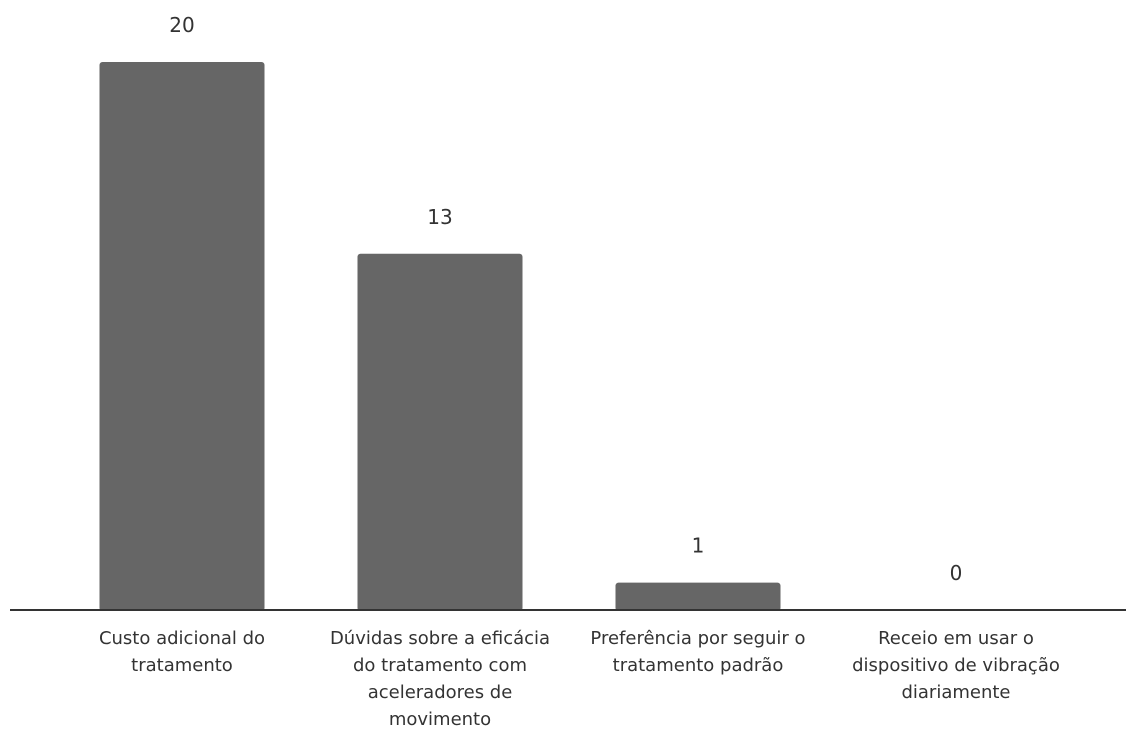  Describe the element at coordinates (698, 665) in the screenshot. I see `category-label-line: tratamento padrão` at that location.